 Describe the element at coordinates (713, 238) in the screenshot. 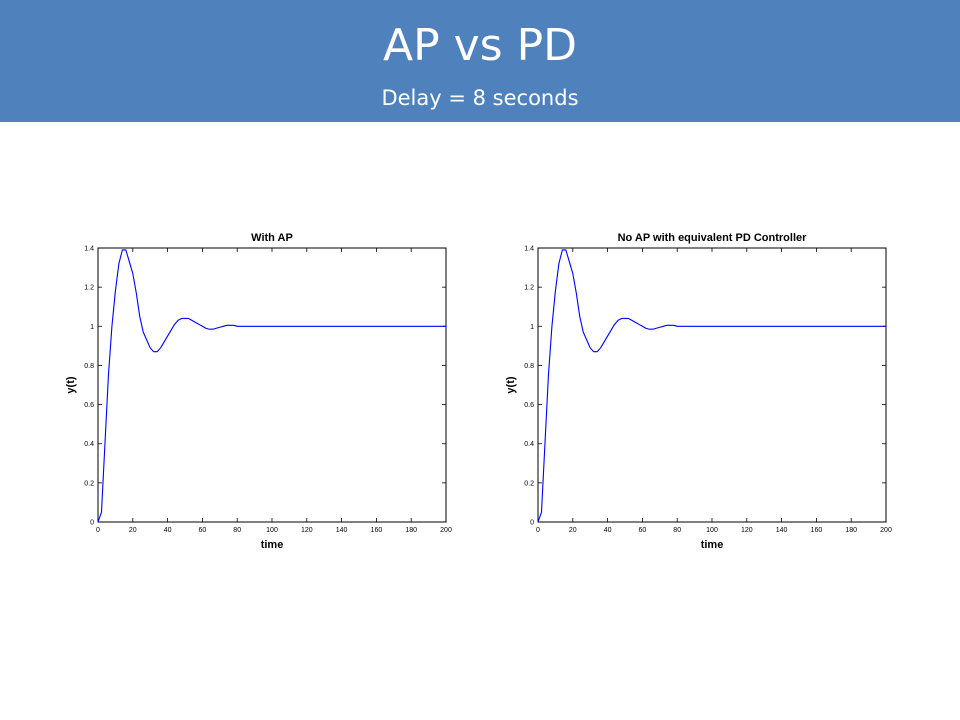

I see `chart-title: No AP with equivalent PD Controller` at that location.